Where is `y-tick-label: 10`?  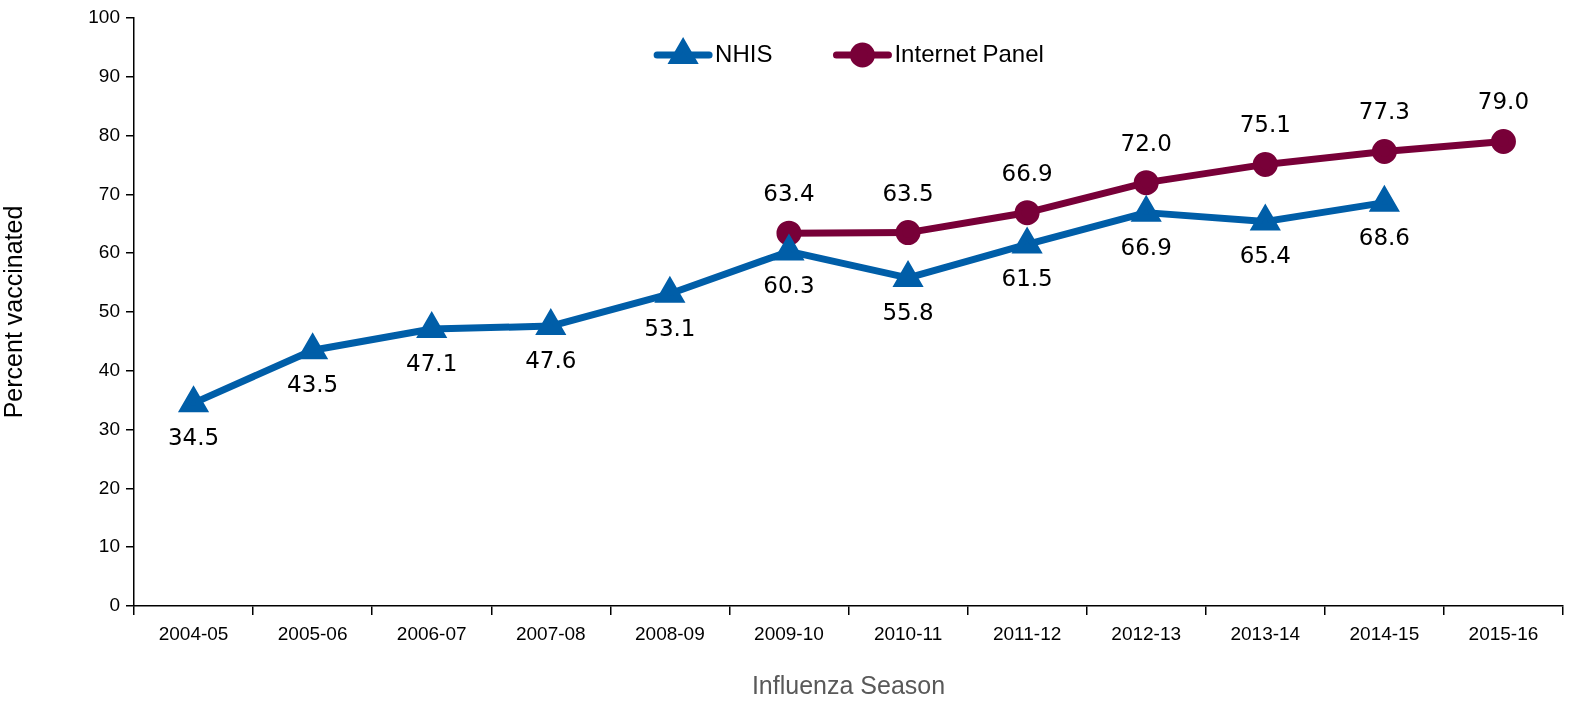
y-tick-label: 10 is located at coordinates (109, 546).